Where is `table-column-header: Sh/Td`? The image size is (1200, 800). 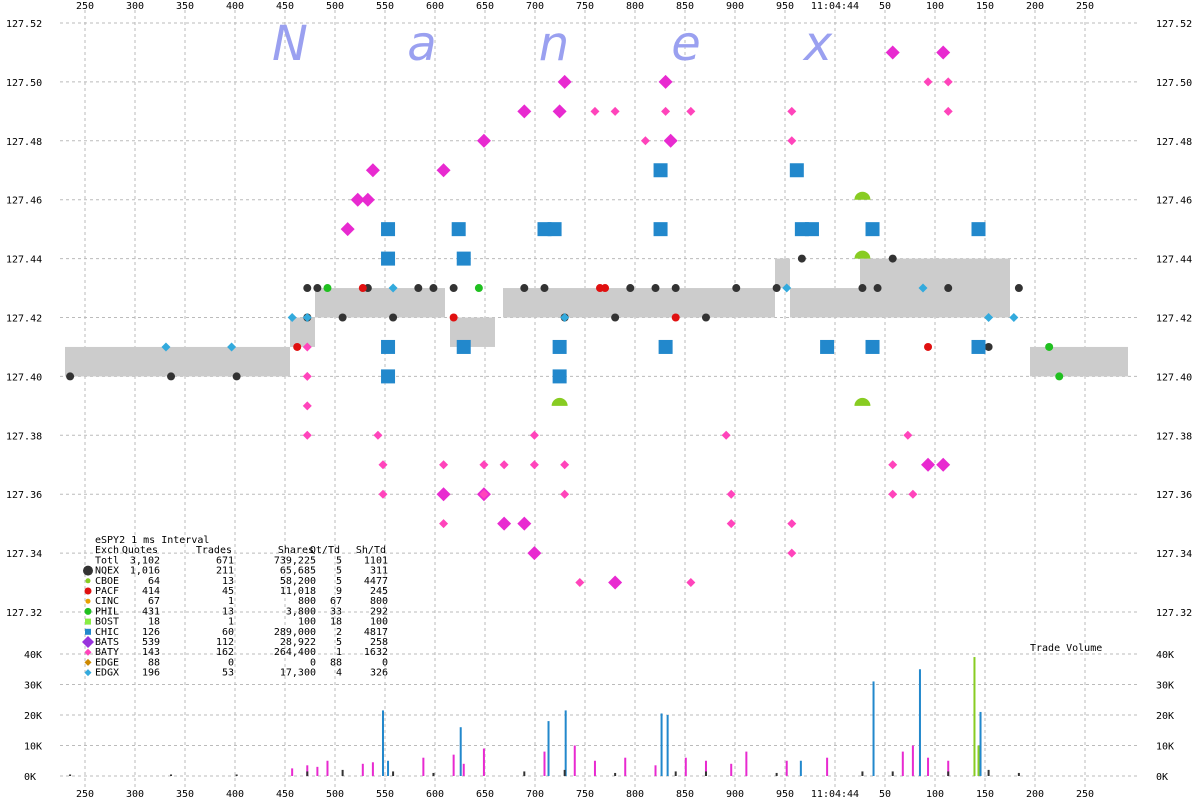
table-column-header: Sh/Td is located at coordinates (371, 550).